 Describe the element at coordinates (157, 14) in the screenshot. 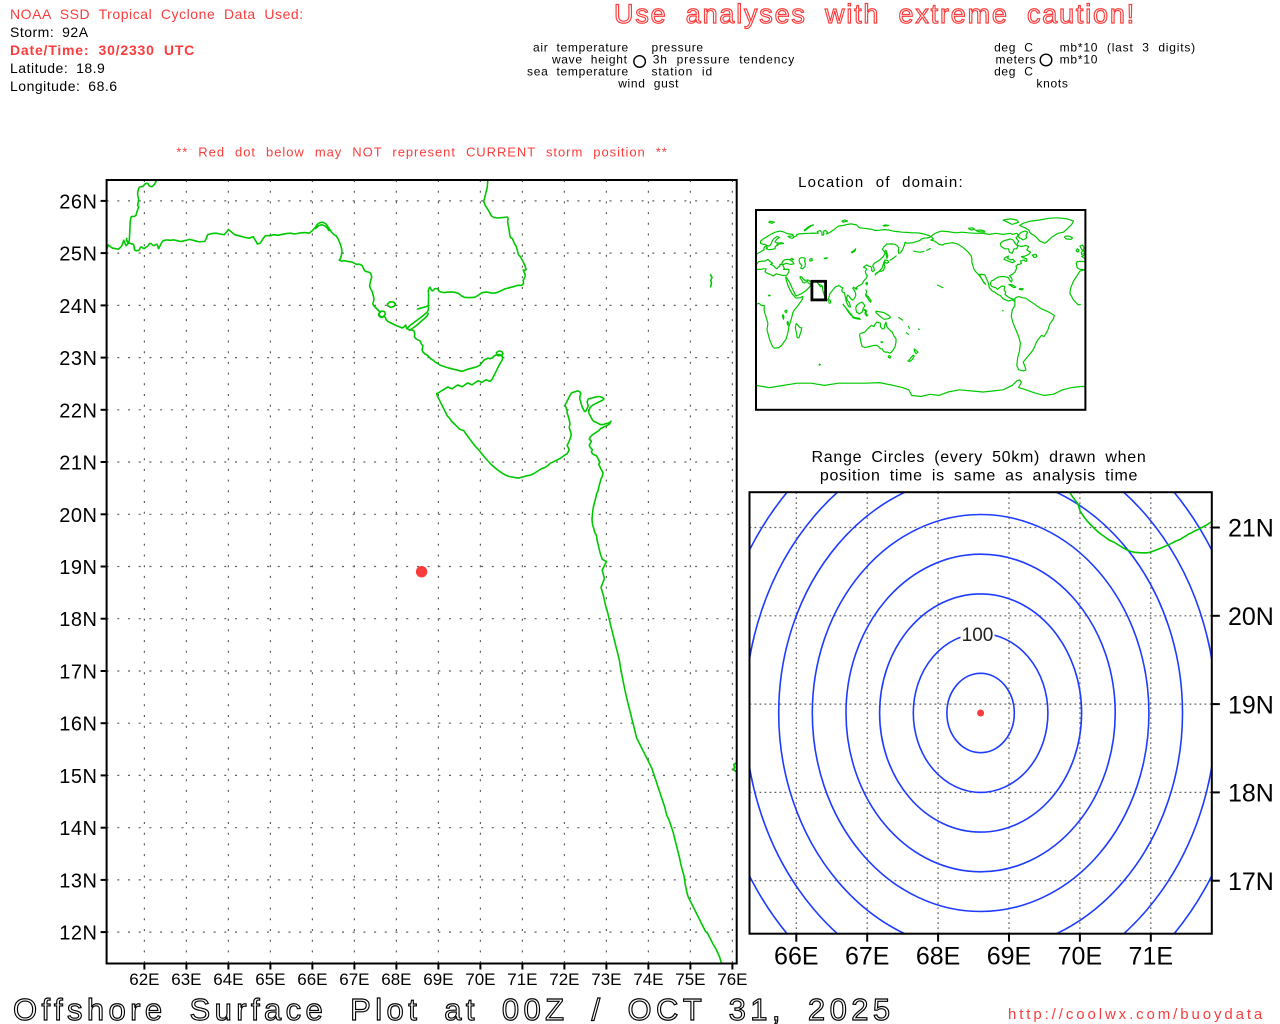

I see `svg-text:NOAA SSD Tropical Cyclone Data: NOAA SSD Tropical Cyclone Data Used:` at that location.